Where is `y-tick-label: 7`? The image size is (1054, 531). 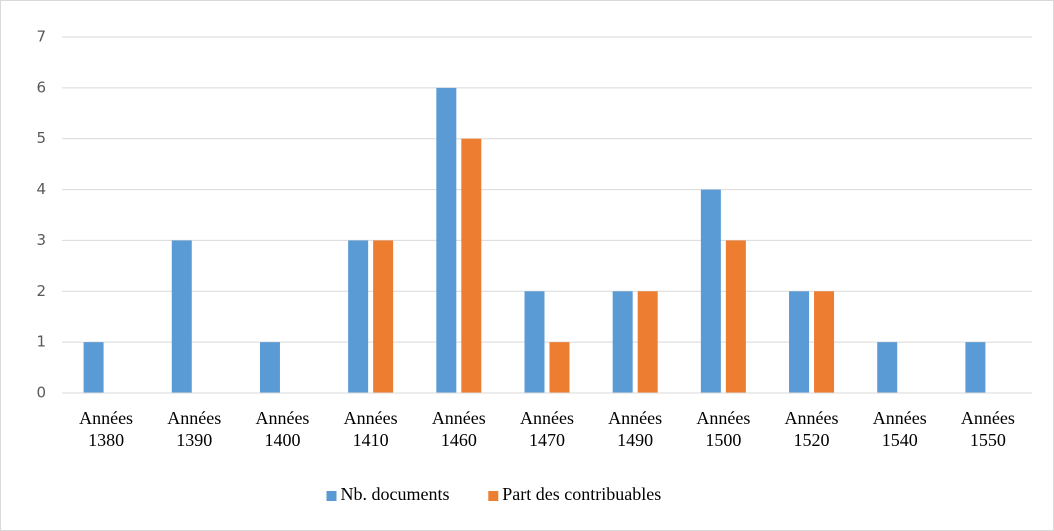
y-tick-label: 7 is located at coordinates (41, 37).